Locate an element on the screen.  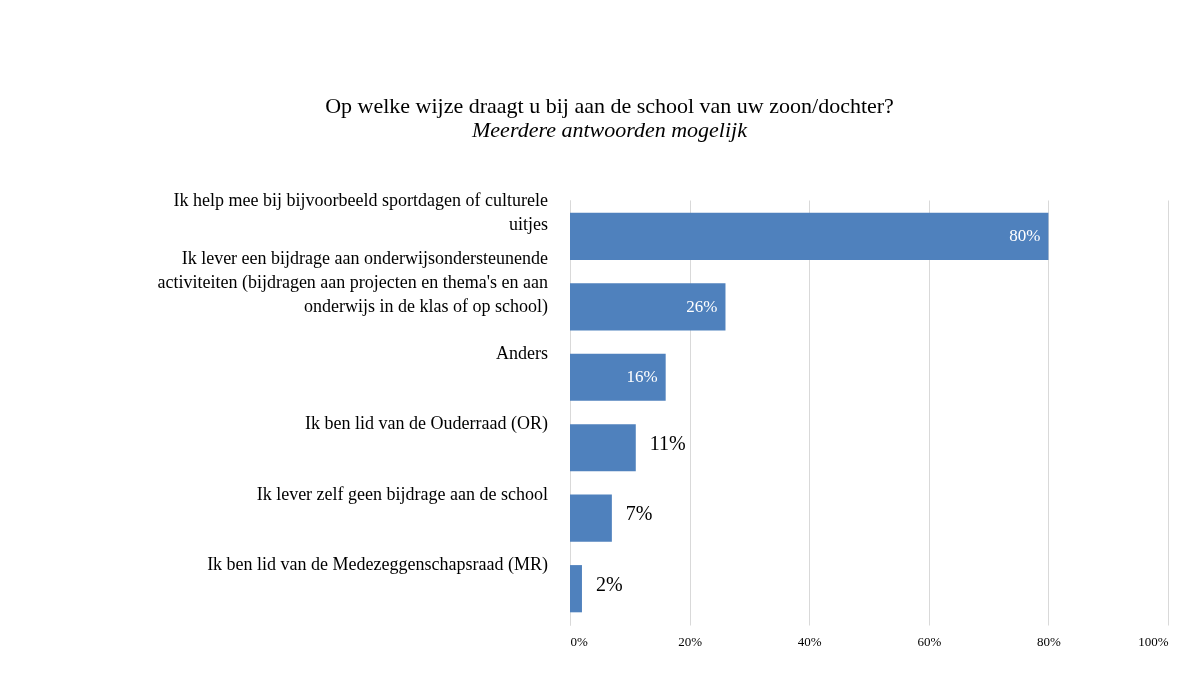
data-label: 26% is located at coordinates (702, 306).